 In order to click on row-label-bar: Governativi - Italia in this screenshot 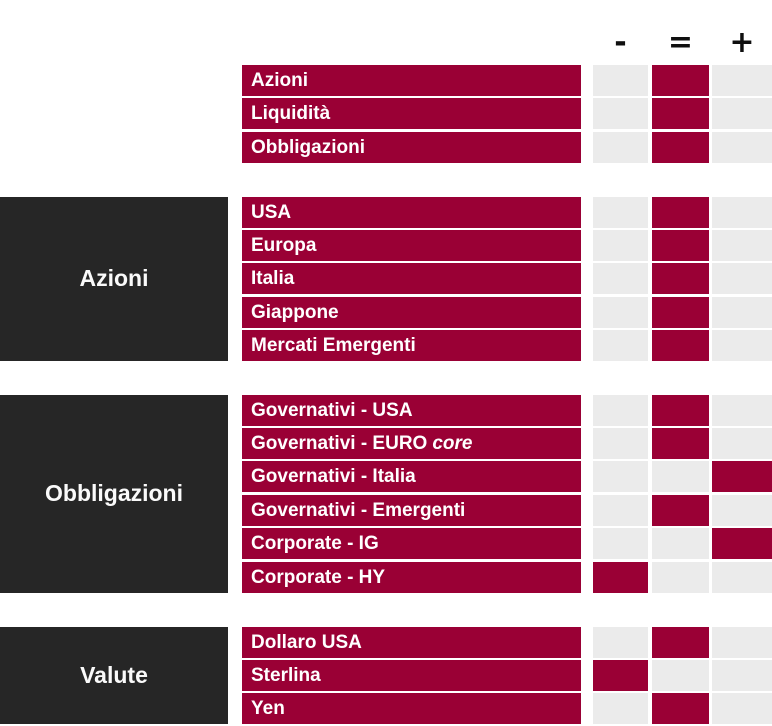, I will do `click(411, 477)`.